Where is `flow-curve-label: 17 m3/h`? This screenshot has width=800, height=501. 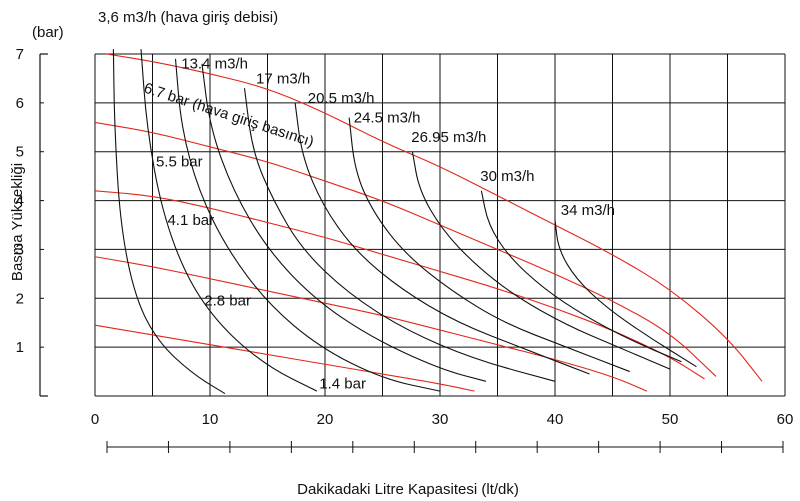
flow-curve-label: 17 m3/h is located at coordinates (283, 78).